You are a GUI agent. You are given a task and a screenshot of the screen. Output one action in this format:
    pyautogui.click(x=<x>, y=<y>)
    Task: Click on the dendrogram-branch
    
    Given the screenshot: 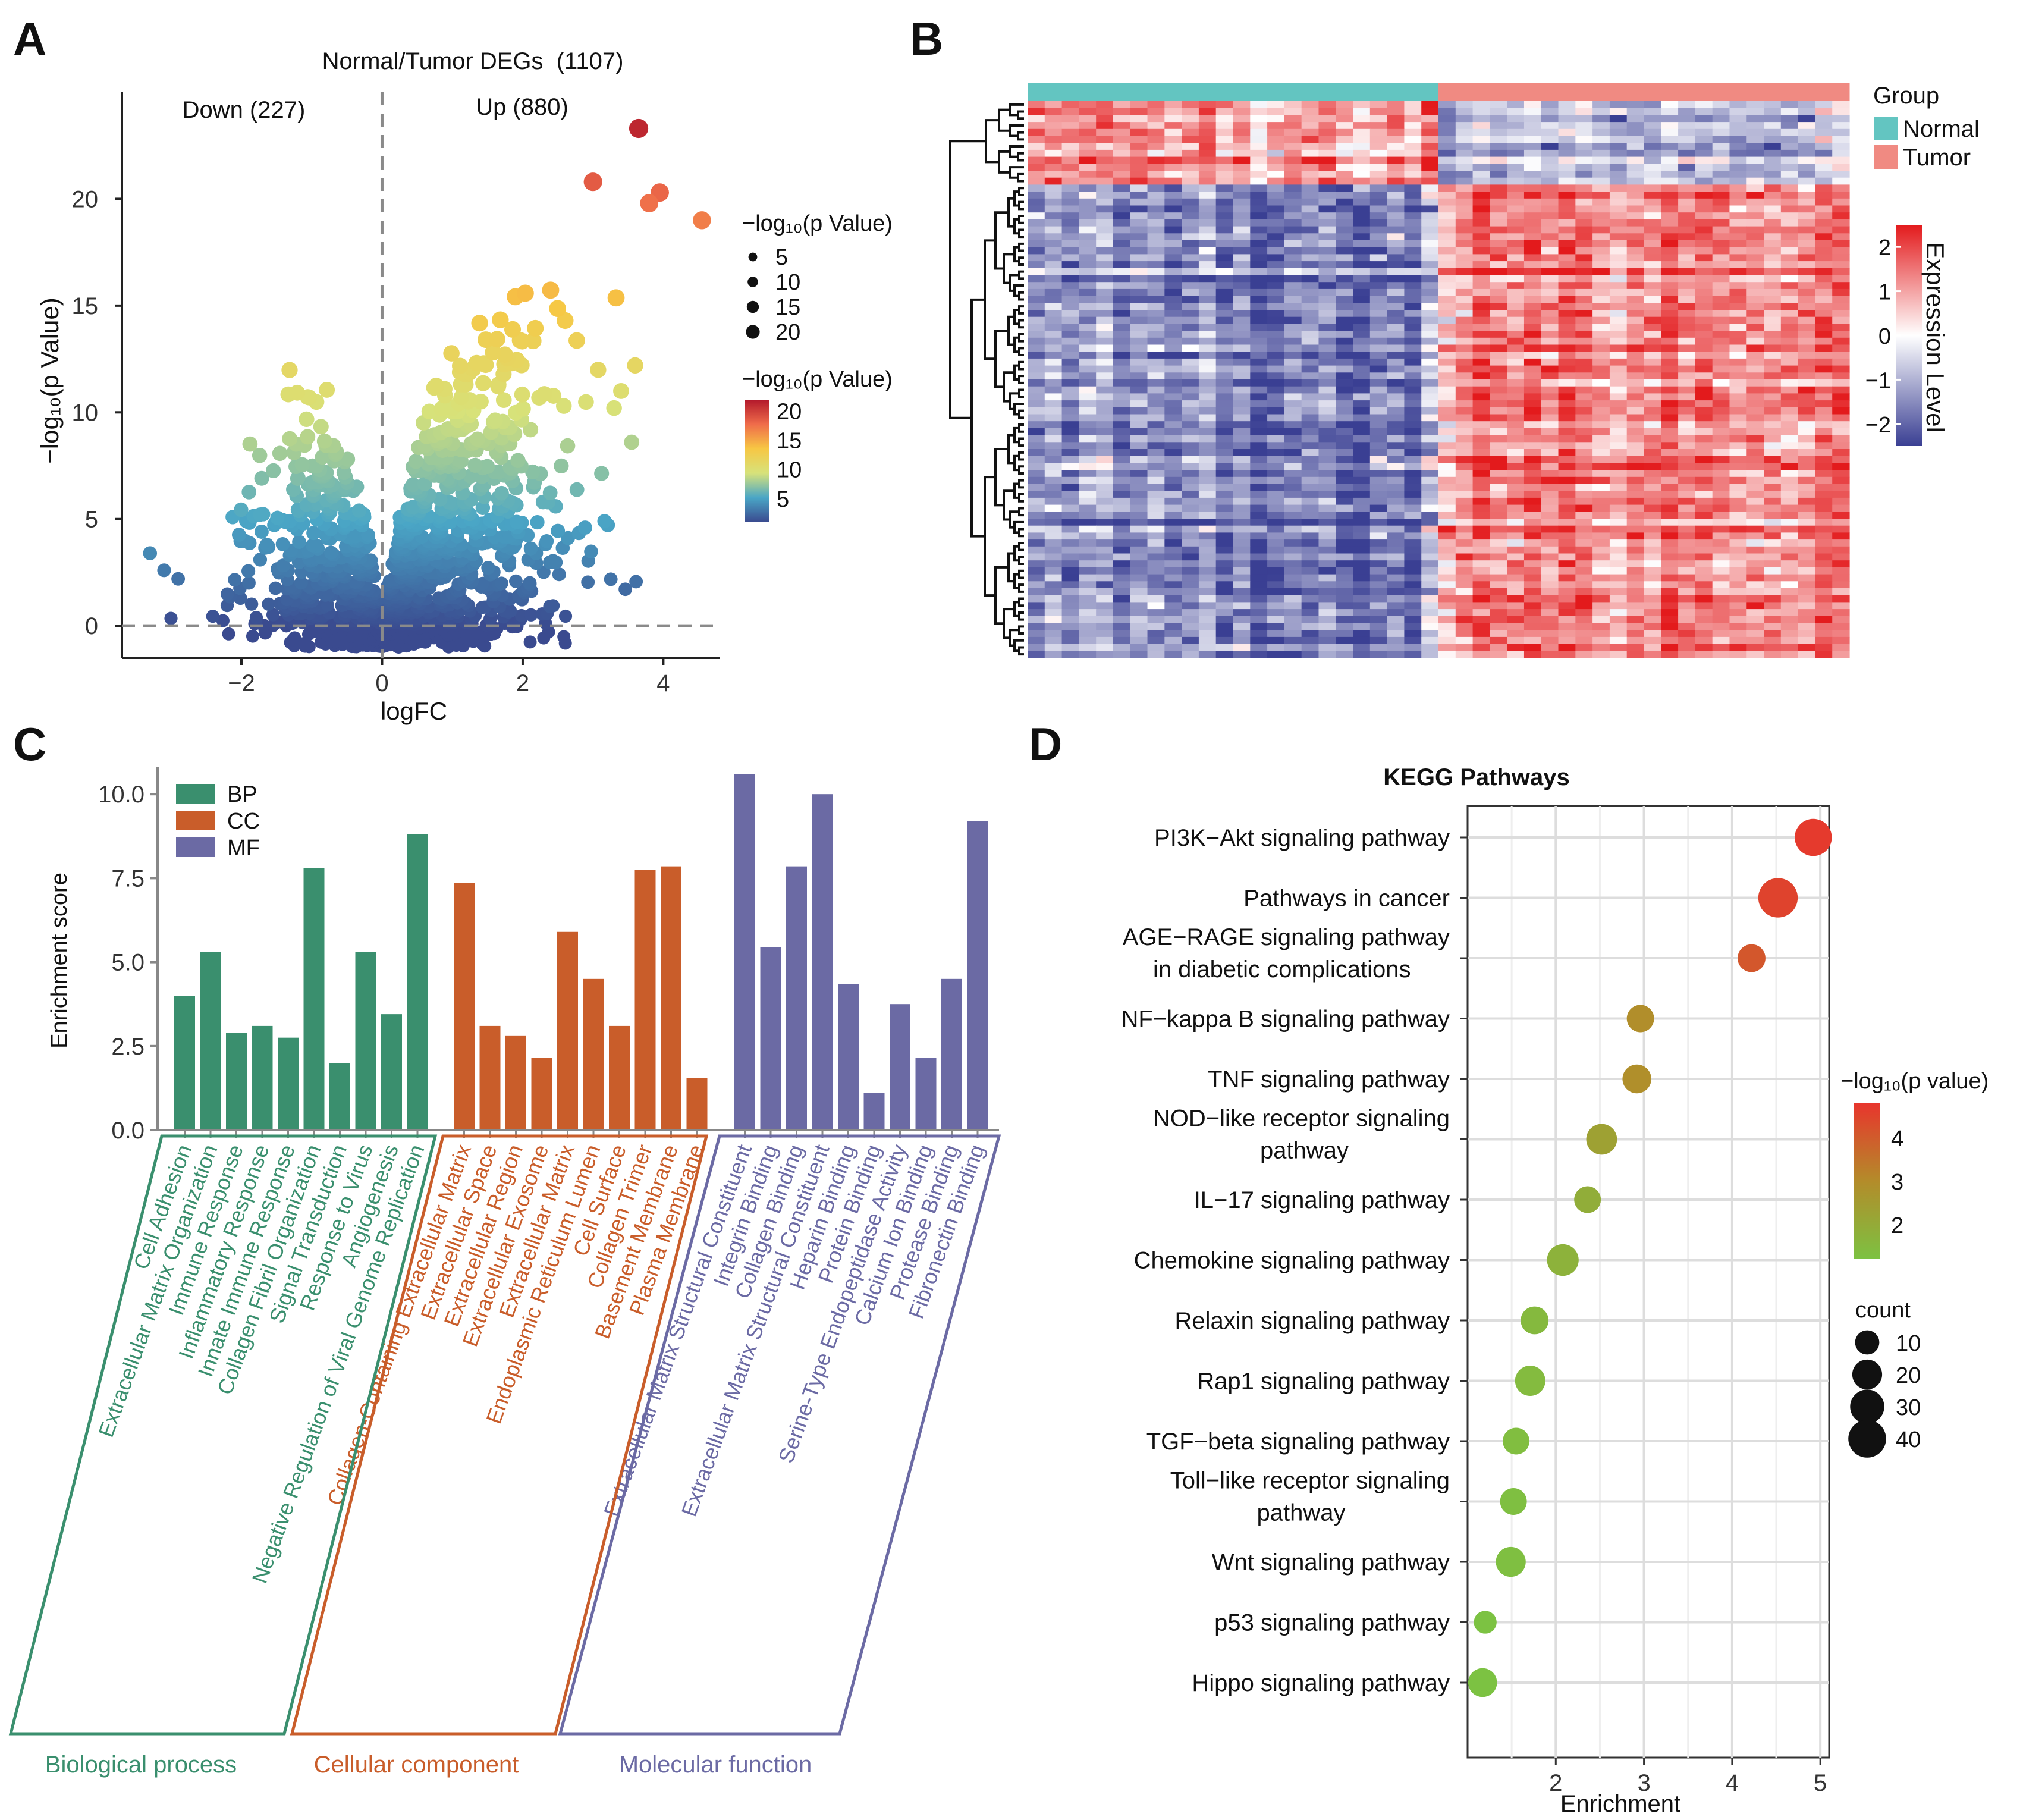 What is the action you would take?
    pyautogui.click(x=992, y=141)
    